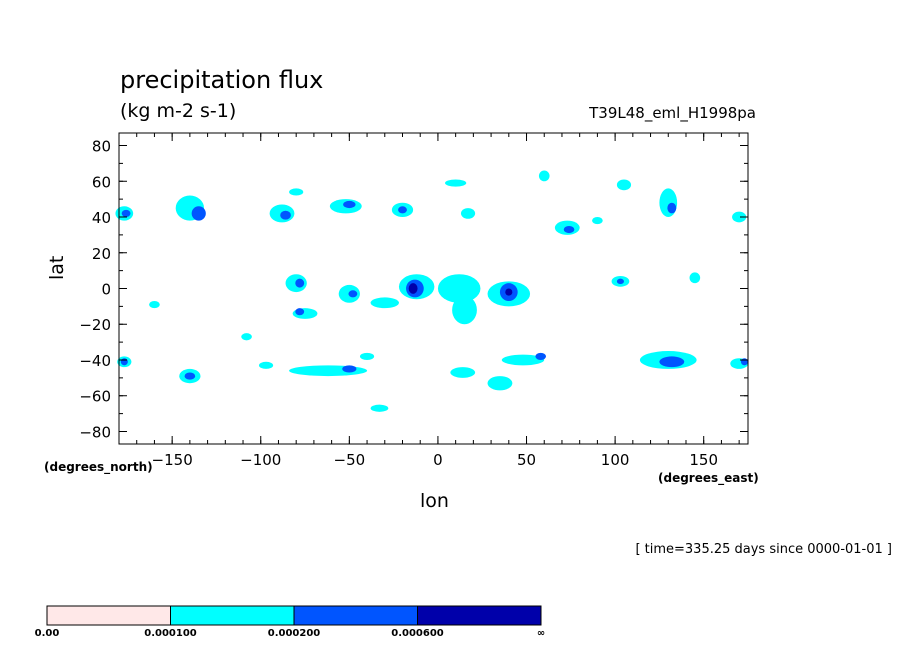  I want to click on colorbar-level-label-3: 0.000600, so click(417, 633).